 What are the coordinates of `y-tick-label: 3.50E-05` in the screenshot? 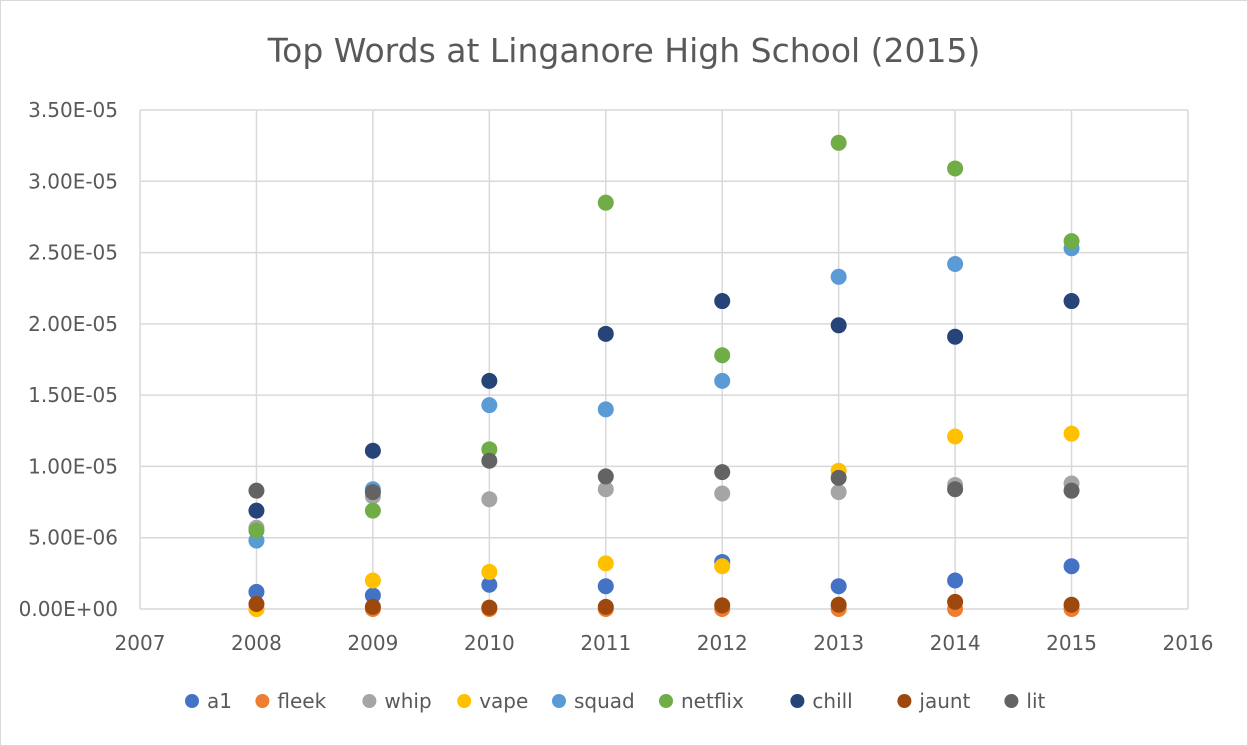 It's located at (73, 110).